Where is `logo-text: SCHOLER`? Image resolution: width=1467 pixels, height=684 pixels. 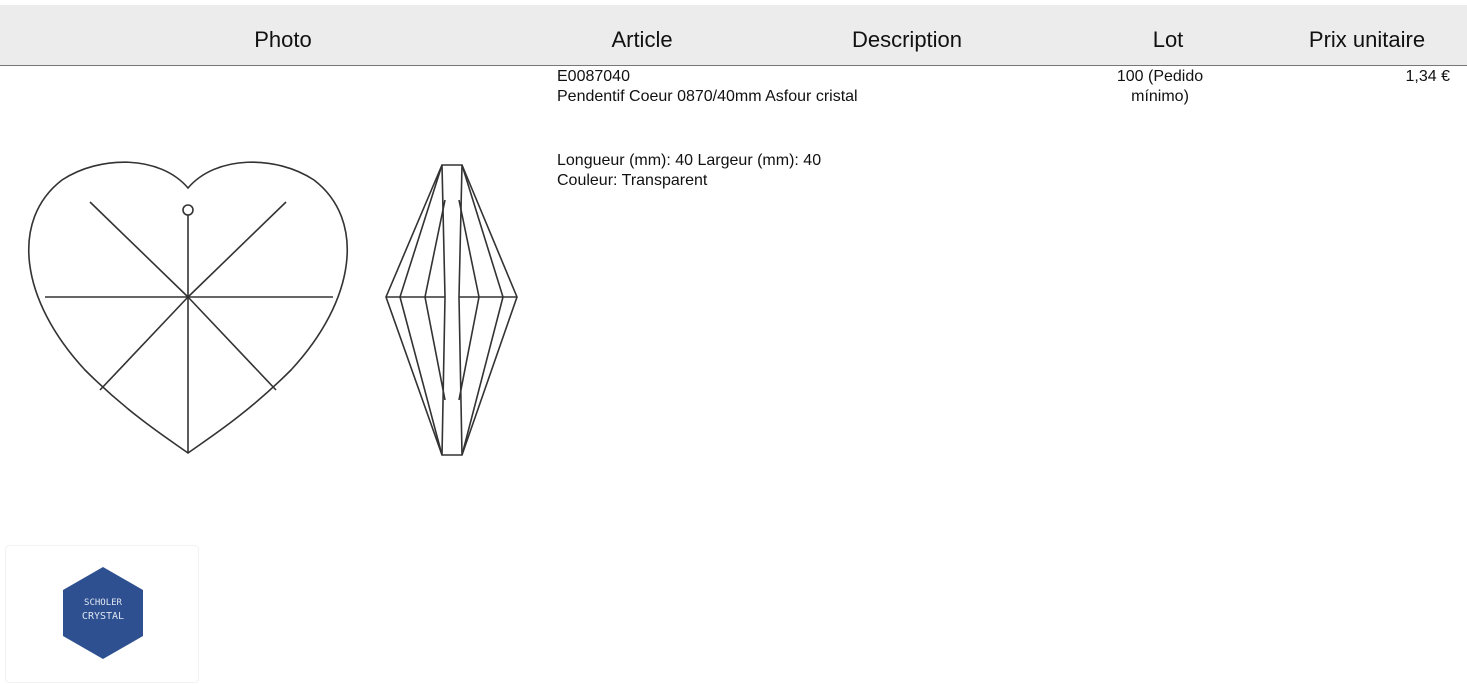
logo-text: SCHOLER is located at coordinates (103, 603).